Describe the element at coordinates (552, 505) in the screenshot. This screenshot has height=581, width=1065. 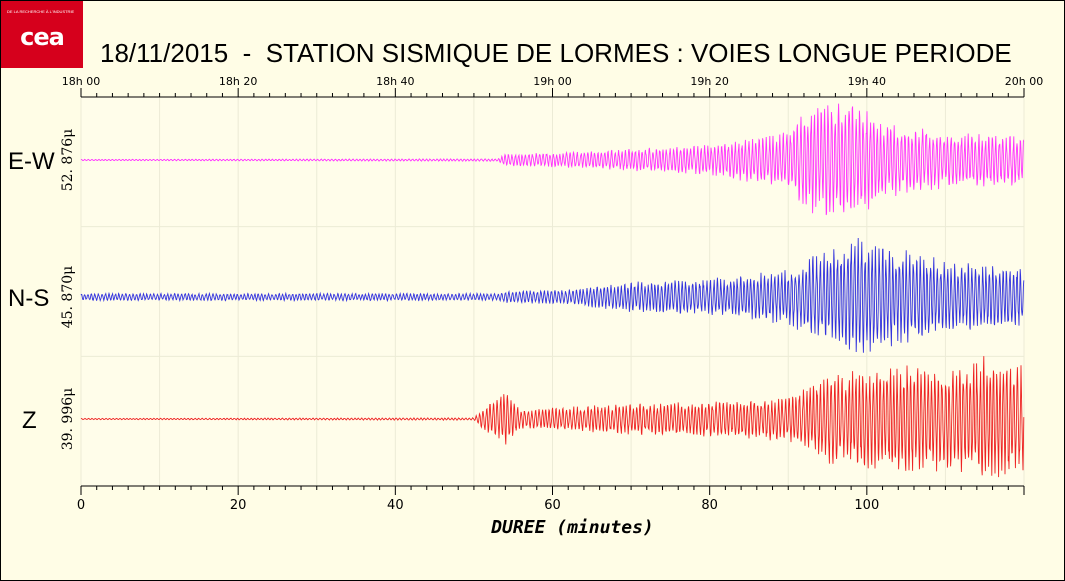
I see `x-tick-label: 60` at that location.